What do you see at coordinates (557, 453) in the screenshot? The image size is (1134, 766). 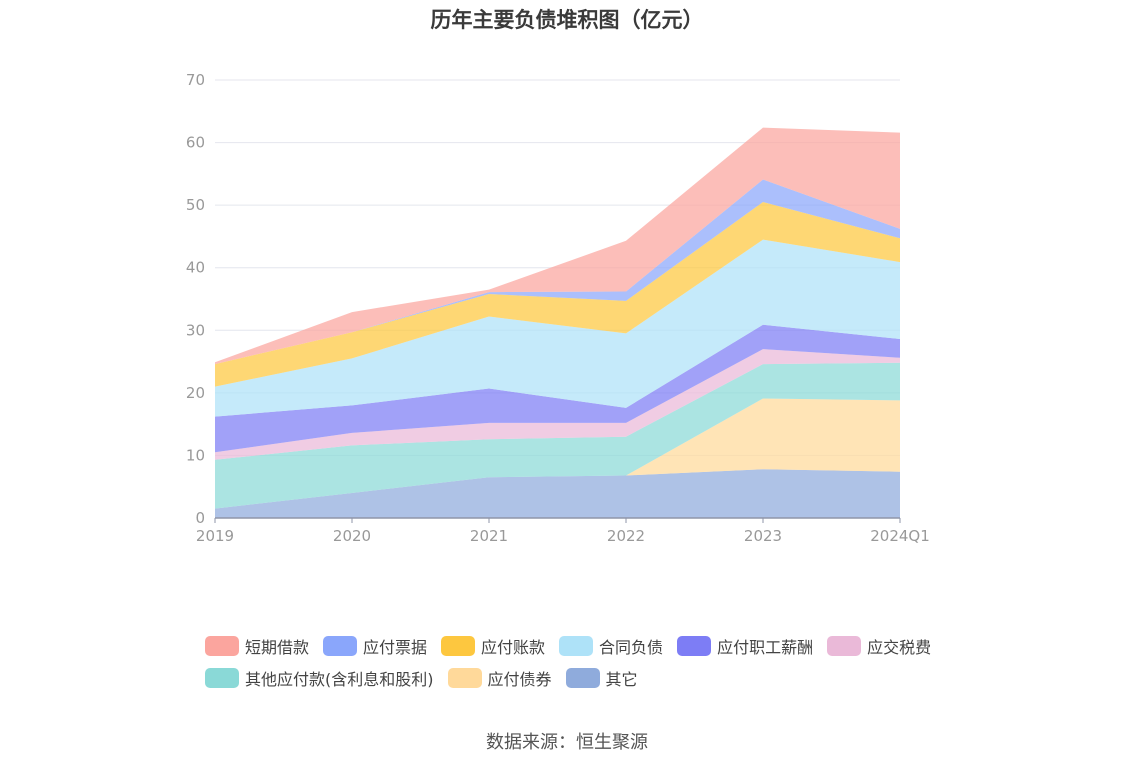 I see `area-应付债券` at bounding box center [557, 453].